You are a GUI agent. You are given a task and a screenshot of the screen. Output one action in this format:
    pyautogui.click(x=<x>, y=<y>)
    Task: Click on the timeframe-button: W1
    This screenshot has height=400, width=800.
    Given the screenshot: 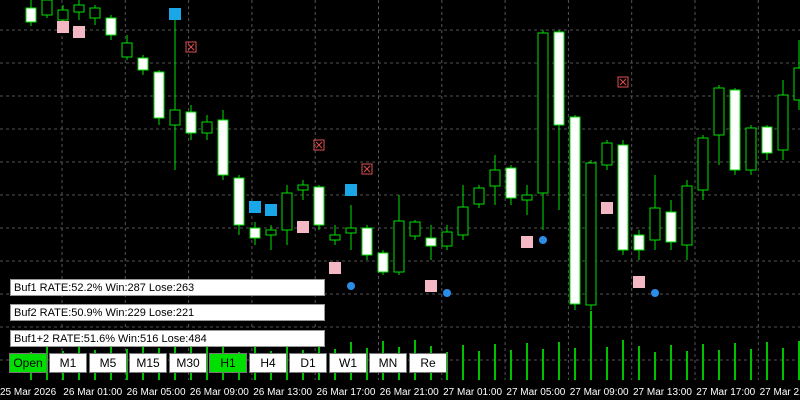 What is the action you would take?
    pyautogui.click(x=348, y=363)
    